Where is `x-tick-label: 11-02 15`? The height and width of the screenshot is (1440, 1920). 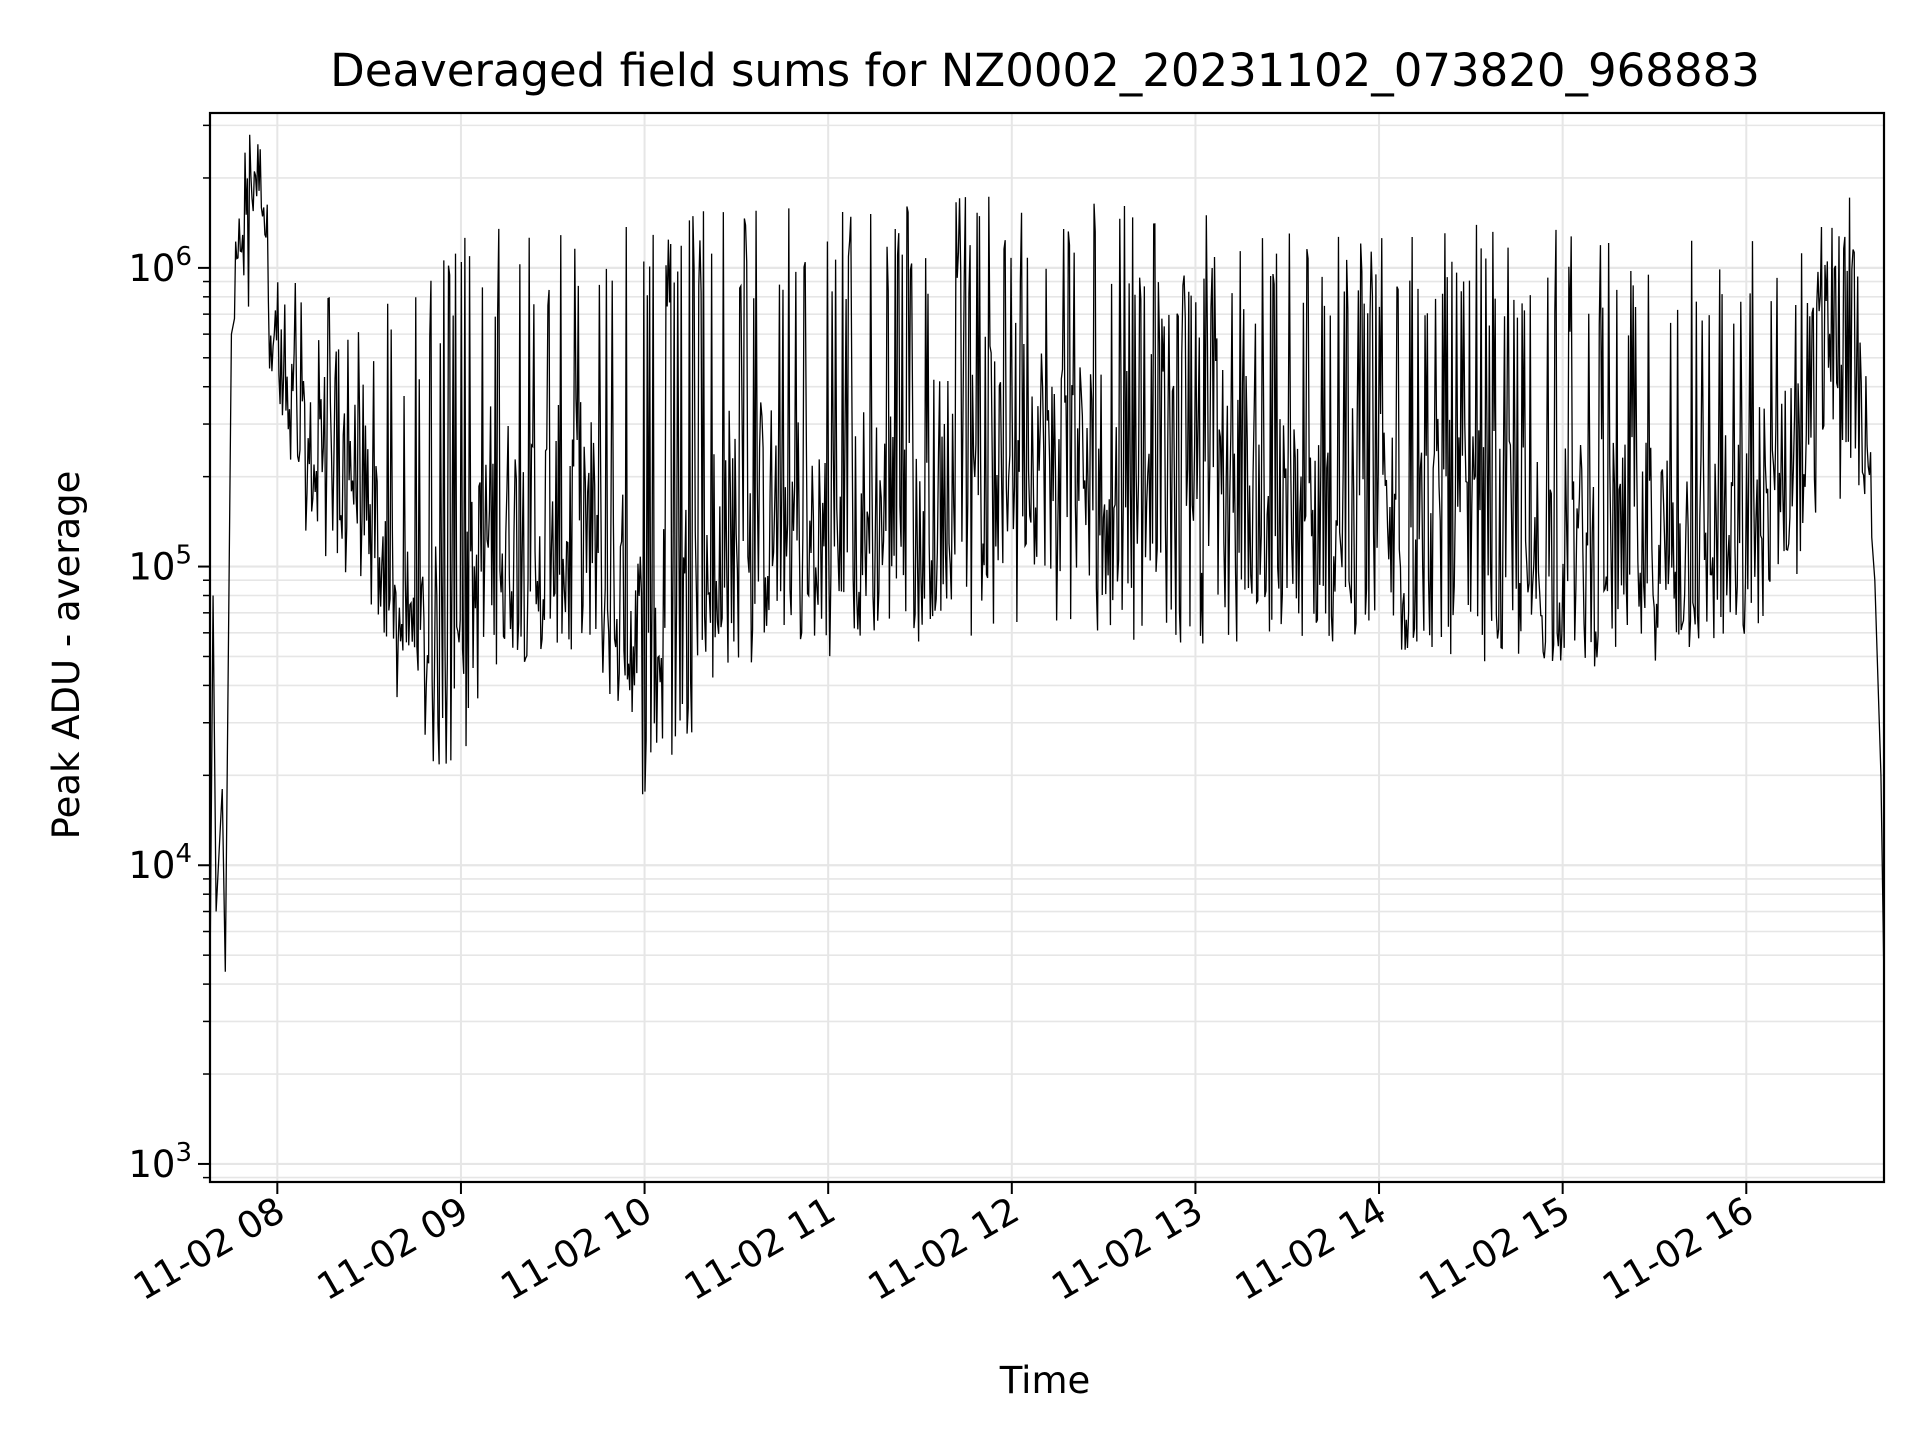 x-tick-label: 11-02 15 is located at coordinates (1495, 1249).